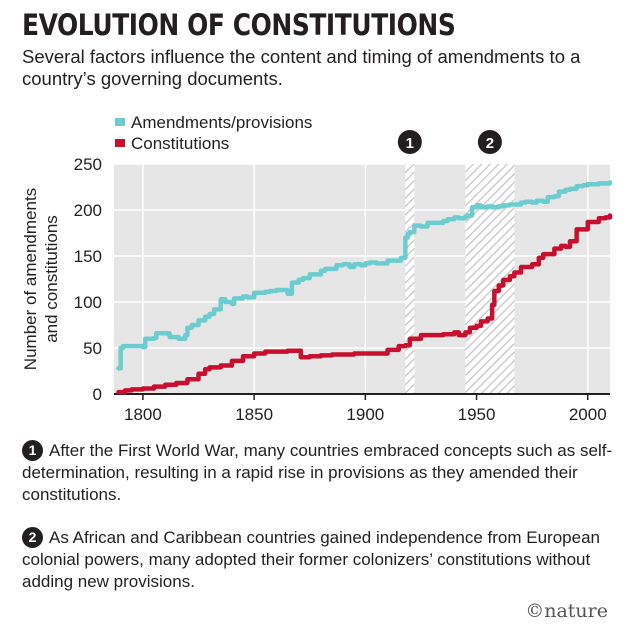 The image size is (630, 639). Describe the element at coordinates (97, 394) in the screenshot. I see `y-tick-label: 0` at that location.